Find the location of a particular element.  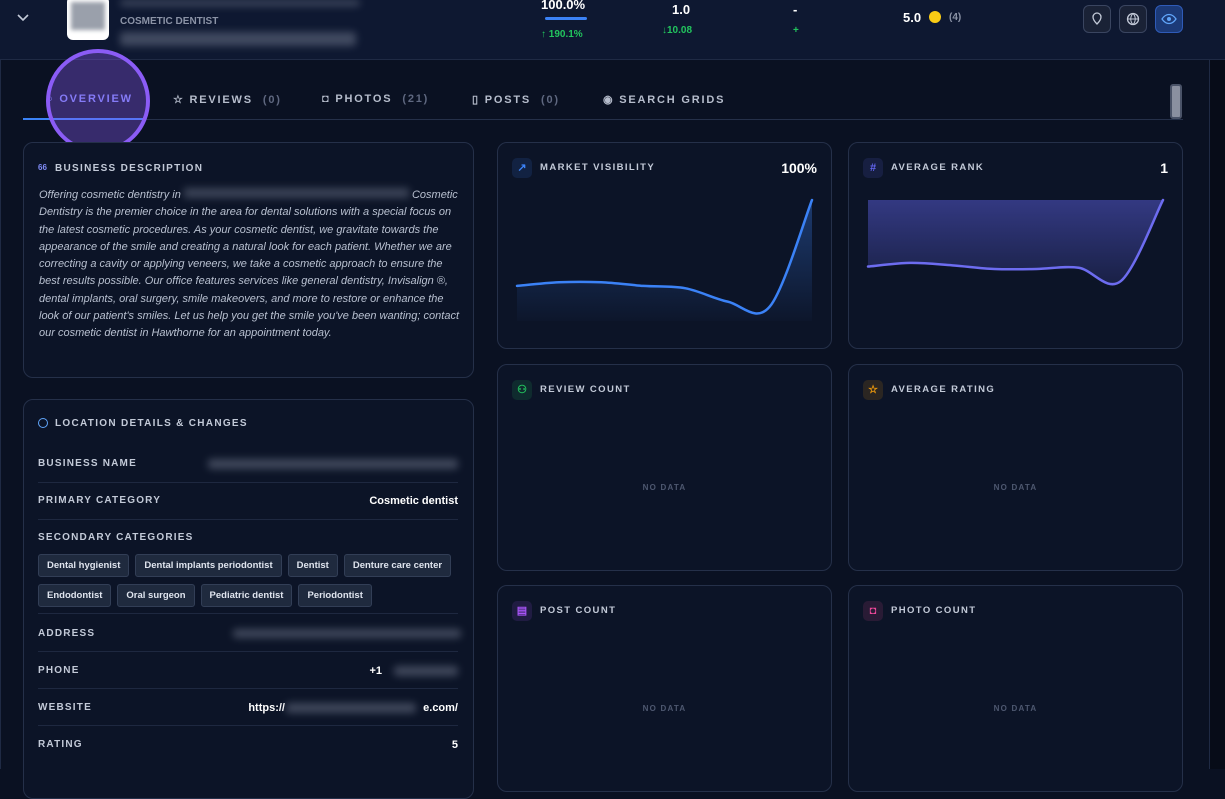

card-icon: ↗ is located at coordinates (522, 168).